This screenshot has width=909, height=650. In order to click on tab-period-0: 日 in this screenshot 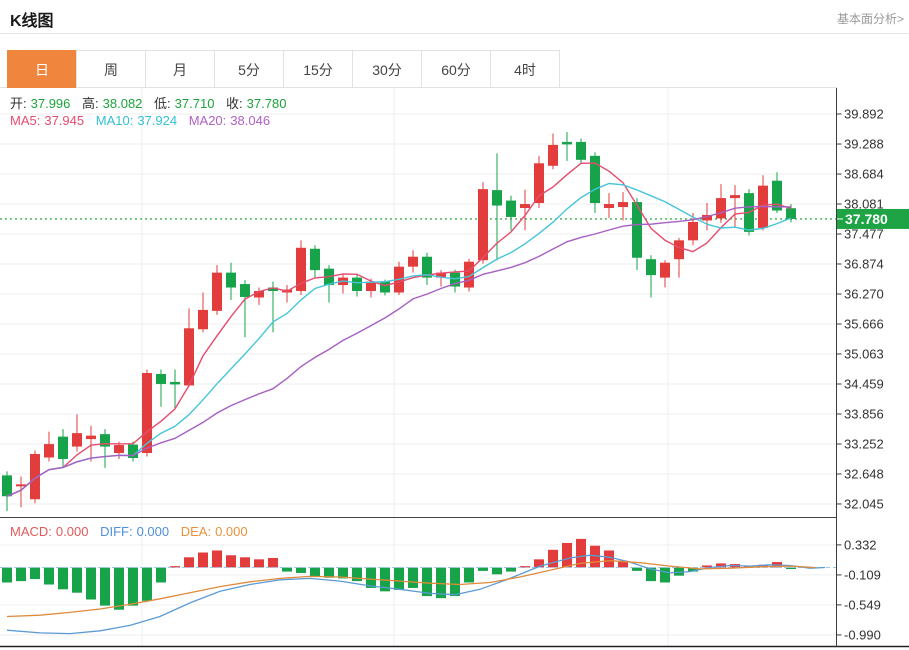, I will do `click(42, 69)`.